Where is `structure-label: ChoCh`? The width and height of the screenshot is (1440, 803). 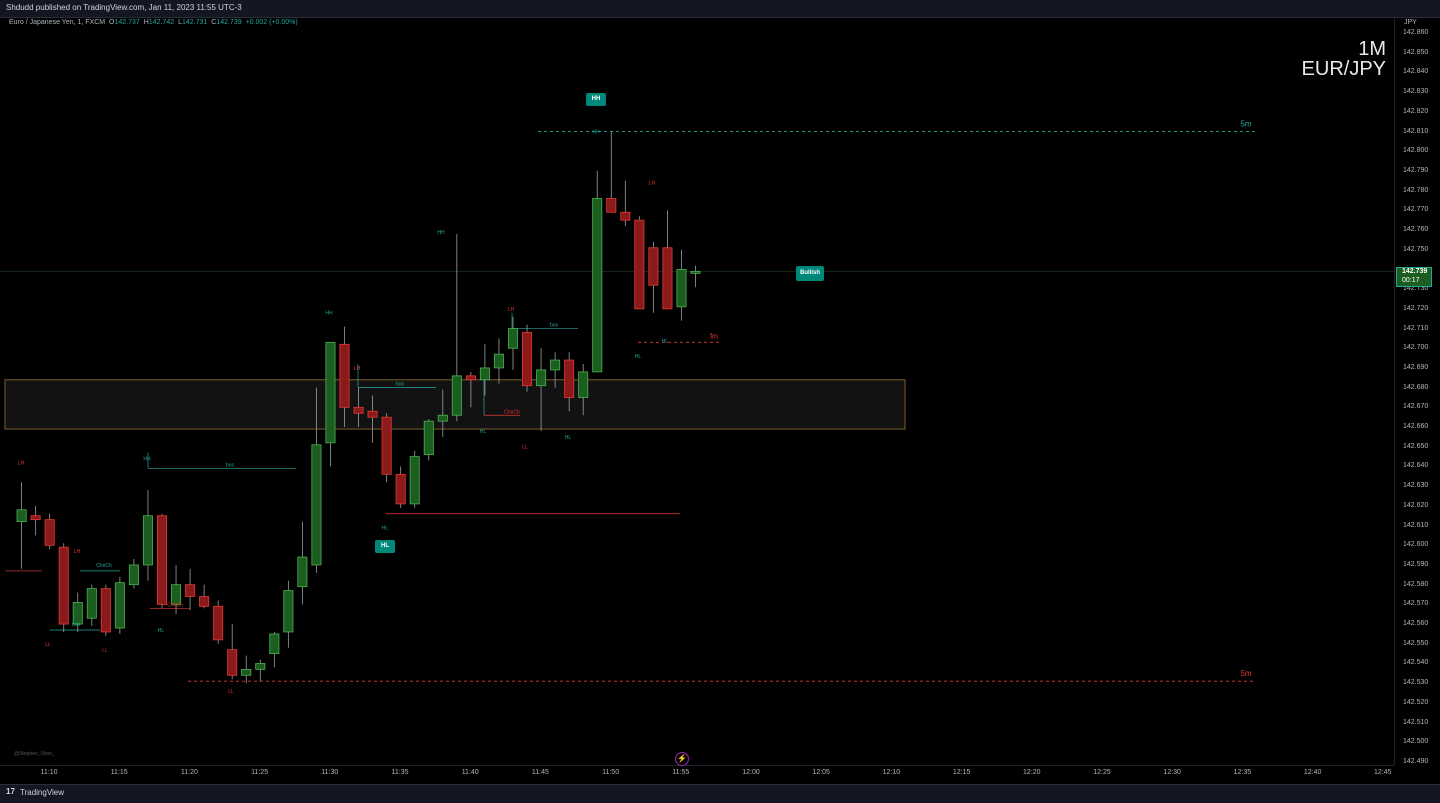
structure-label: ChoCh is located at coordinates (512, 412).